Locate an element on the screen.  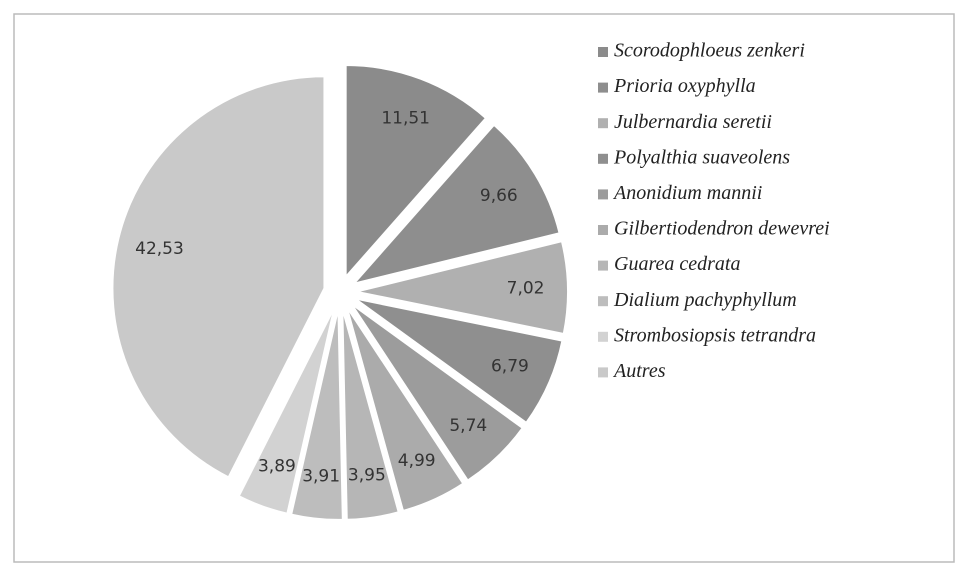
legend-label: Guarea cedrata is located at coordinates (677, 264).